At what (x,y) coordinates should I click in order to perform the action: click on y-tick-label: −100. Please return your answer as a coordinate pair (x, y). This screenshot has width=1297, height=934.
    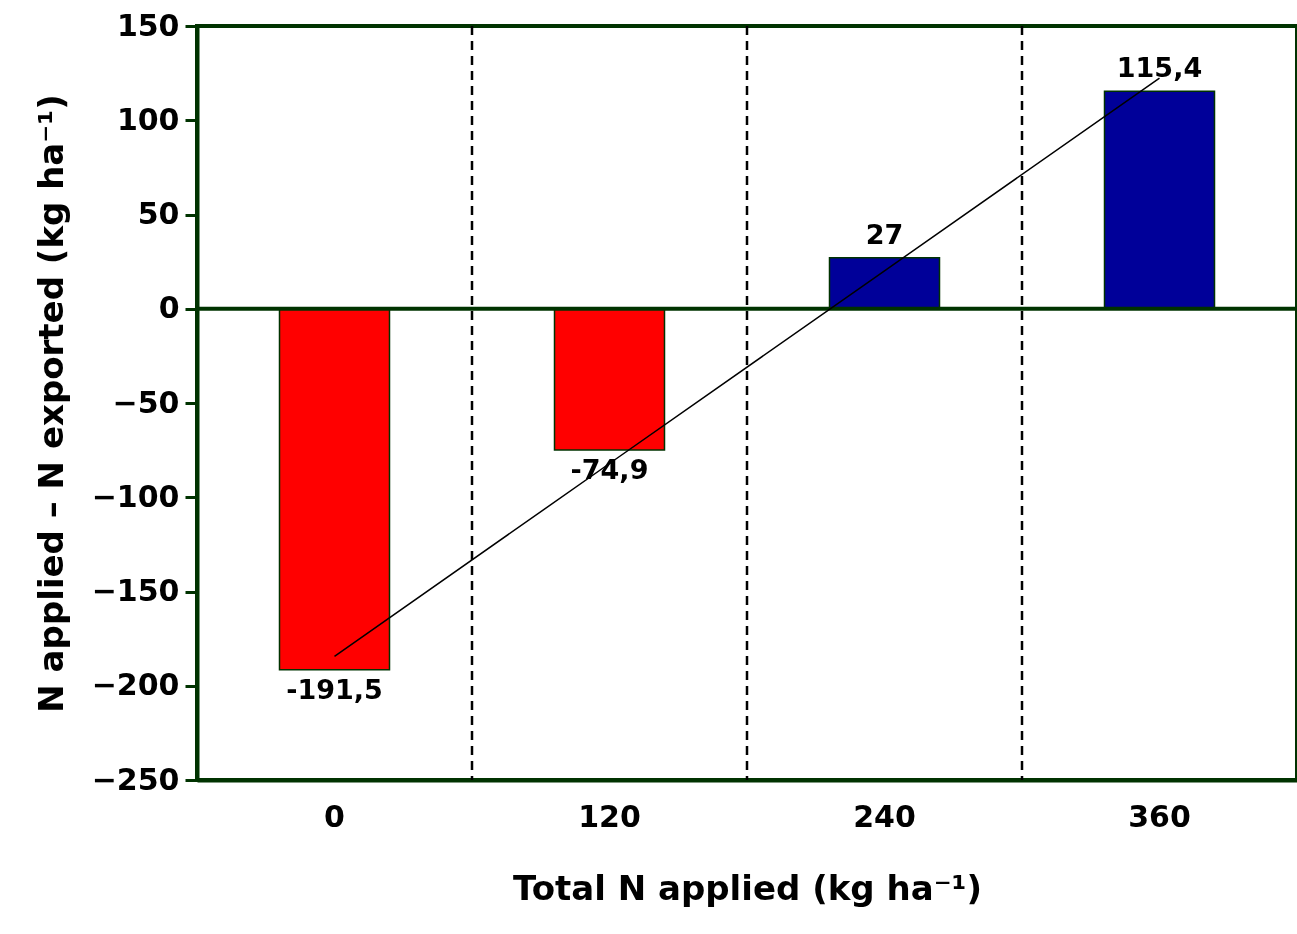
    Looking at the image, I should click on (135, 496).